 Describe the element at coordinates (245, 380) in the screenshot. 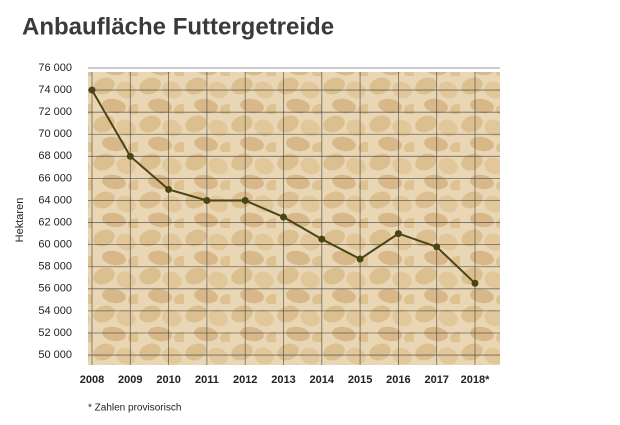

I see `x-tick-label: 2012` at that location.